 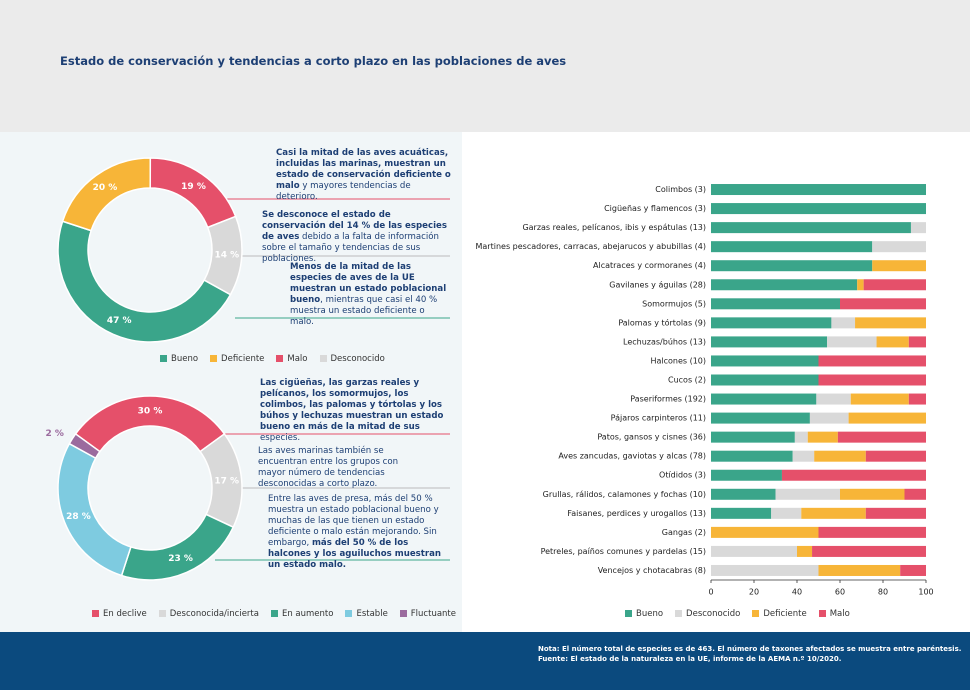 What do you see at coordinates (119, 321) in the screenshot?
I see `value-label: 47 %` at bounding box center [119, 321].